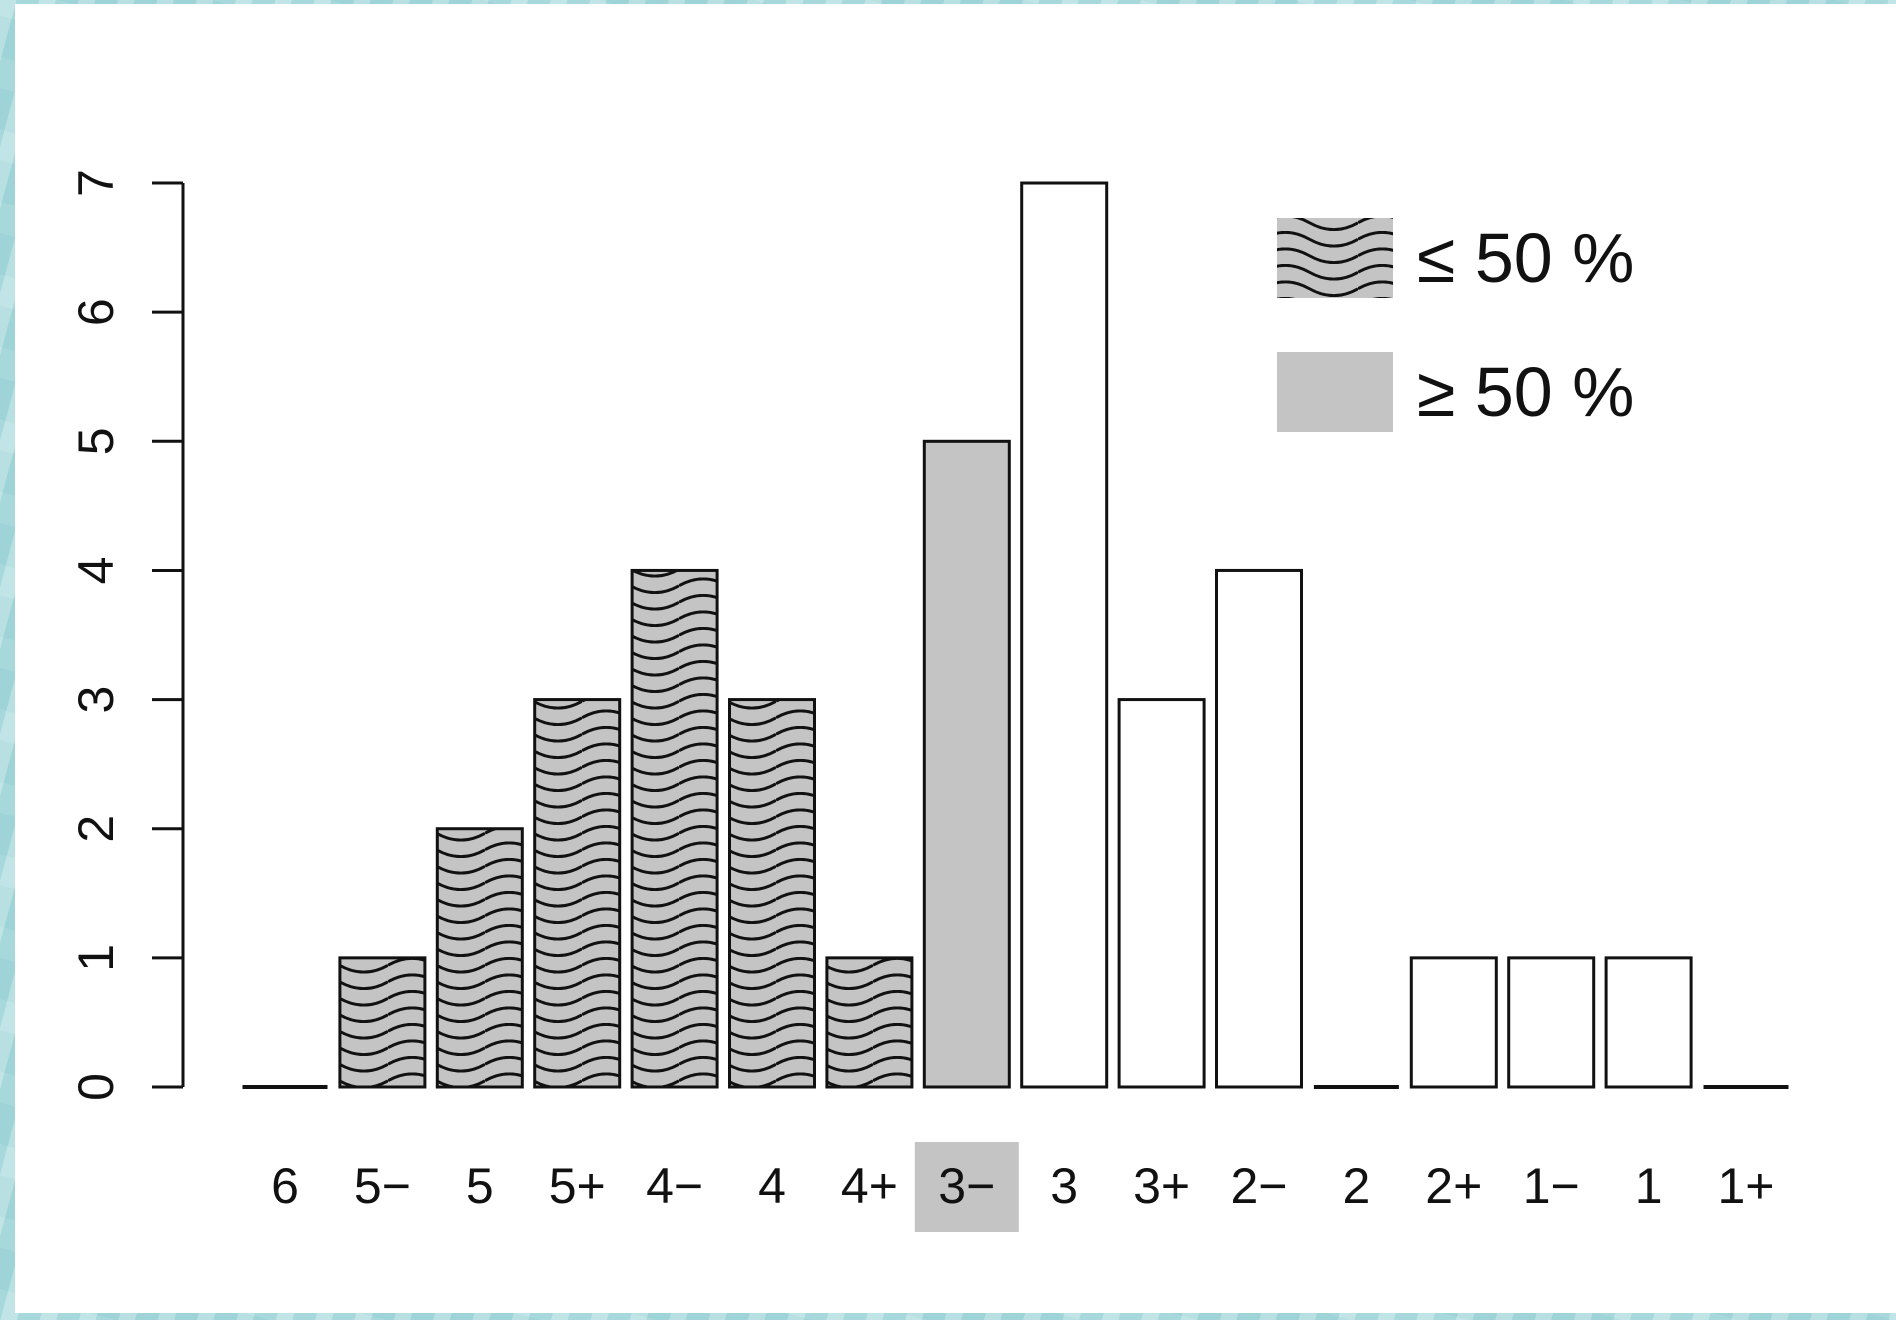  I want to click on y-tick-label-7: 7, so click(96, 183).